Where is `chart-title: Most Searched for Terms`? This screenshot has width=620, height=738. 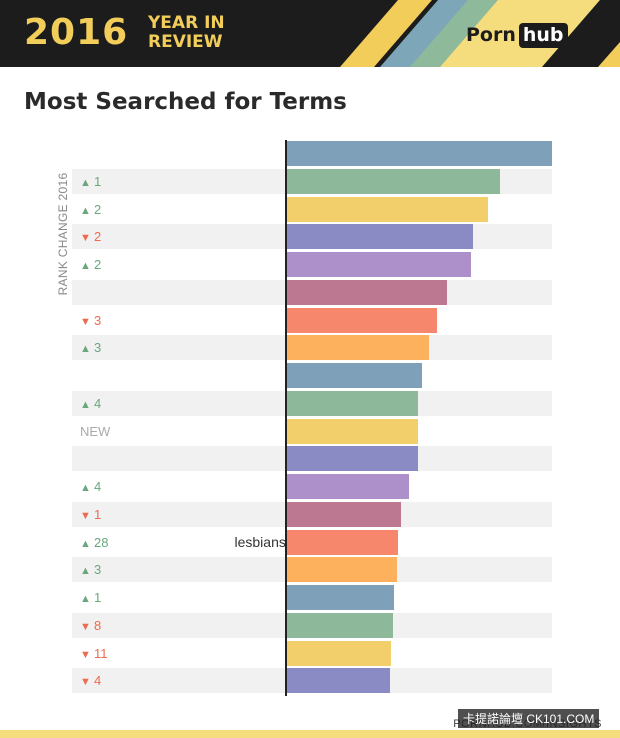
chart-title: Most Searched for Terms is located at coordinates (185, 102).